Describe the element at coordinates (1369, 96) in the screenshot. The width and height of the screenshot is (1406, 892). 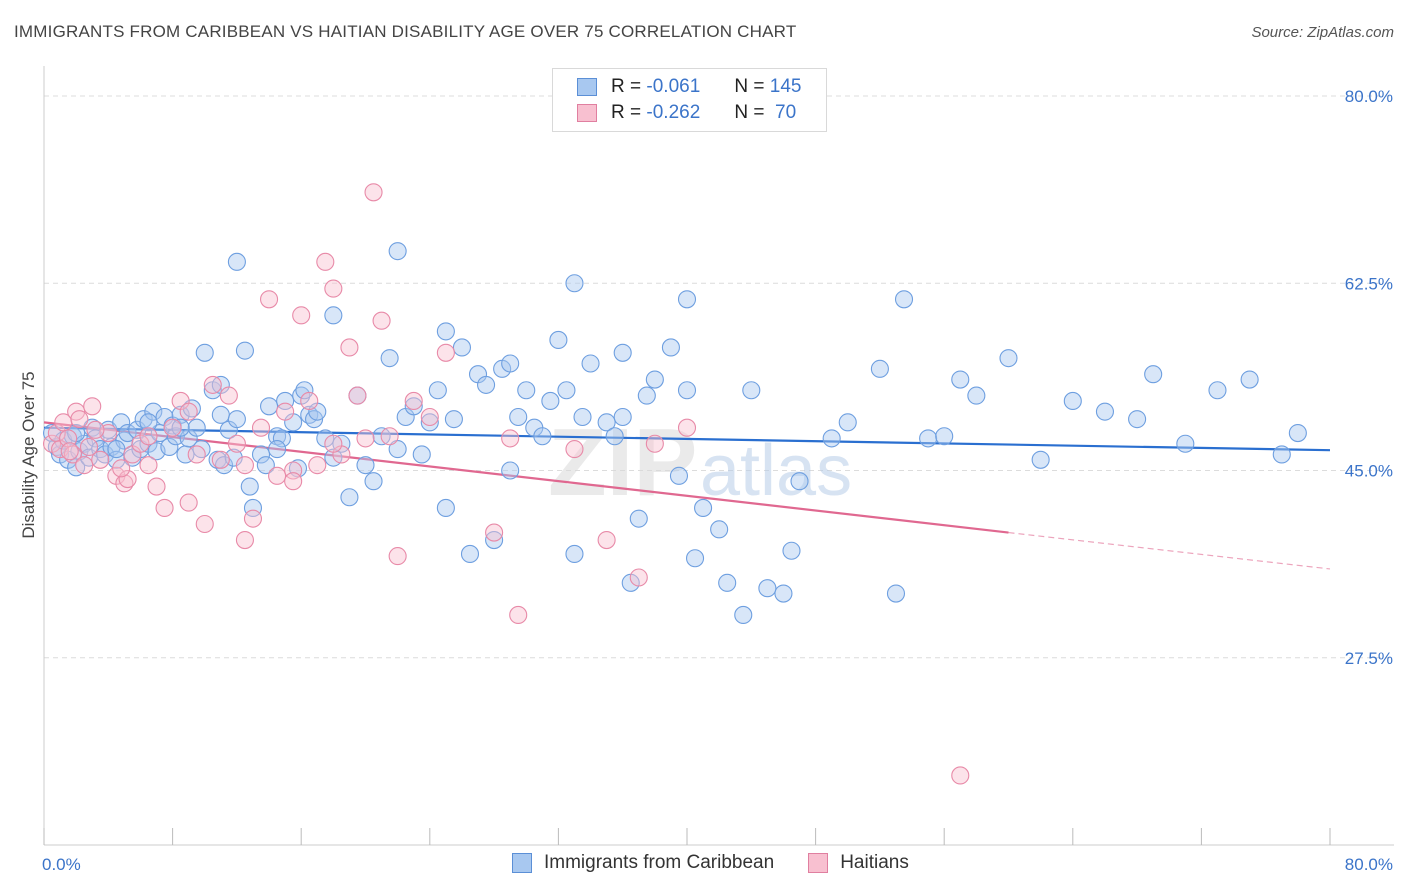
I see `y-tick-label: 80.0%` at that location.